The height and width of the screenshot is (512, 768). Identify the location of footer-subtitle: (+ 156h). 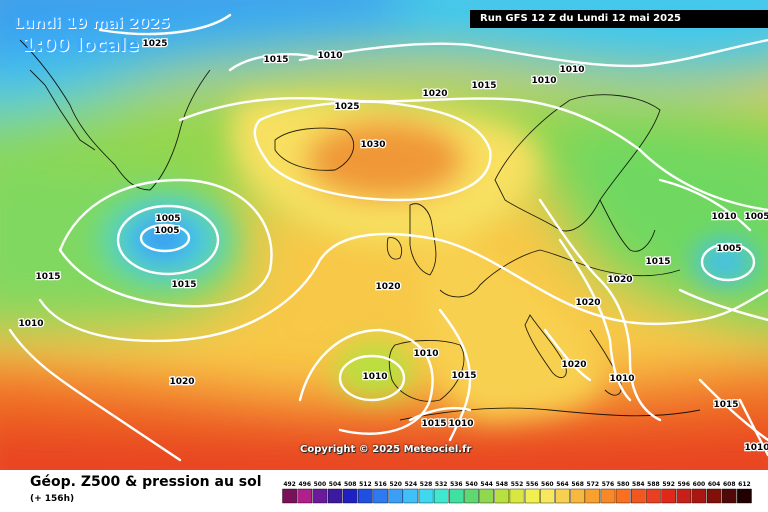
(52, 499).